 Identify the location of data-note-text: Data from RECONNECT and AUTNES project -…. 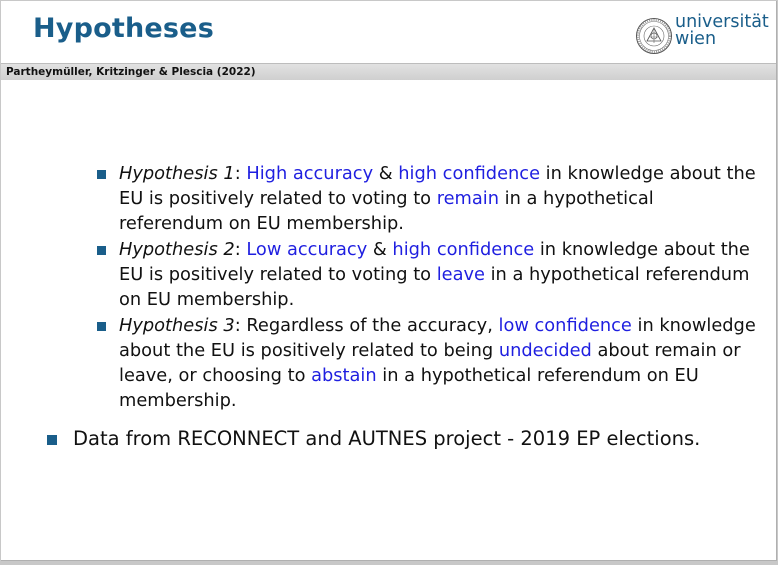
(387, 438).